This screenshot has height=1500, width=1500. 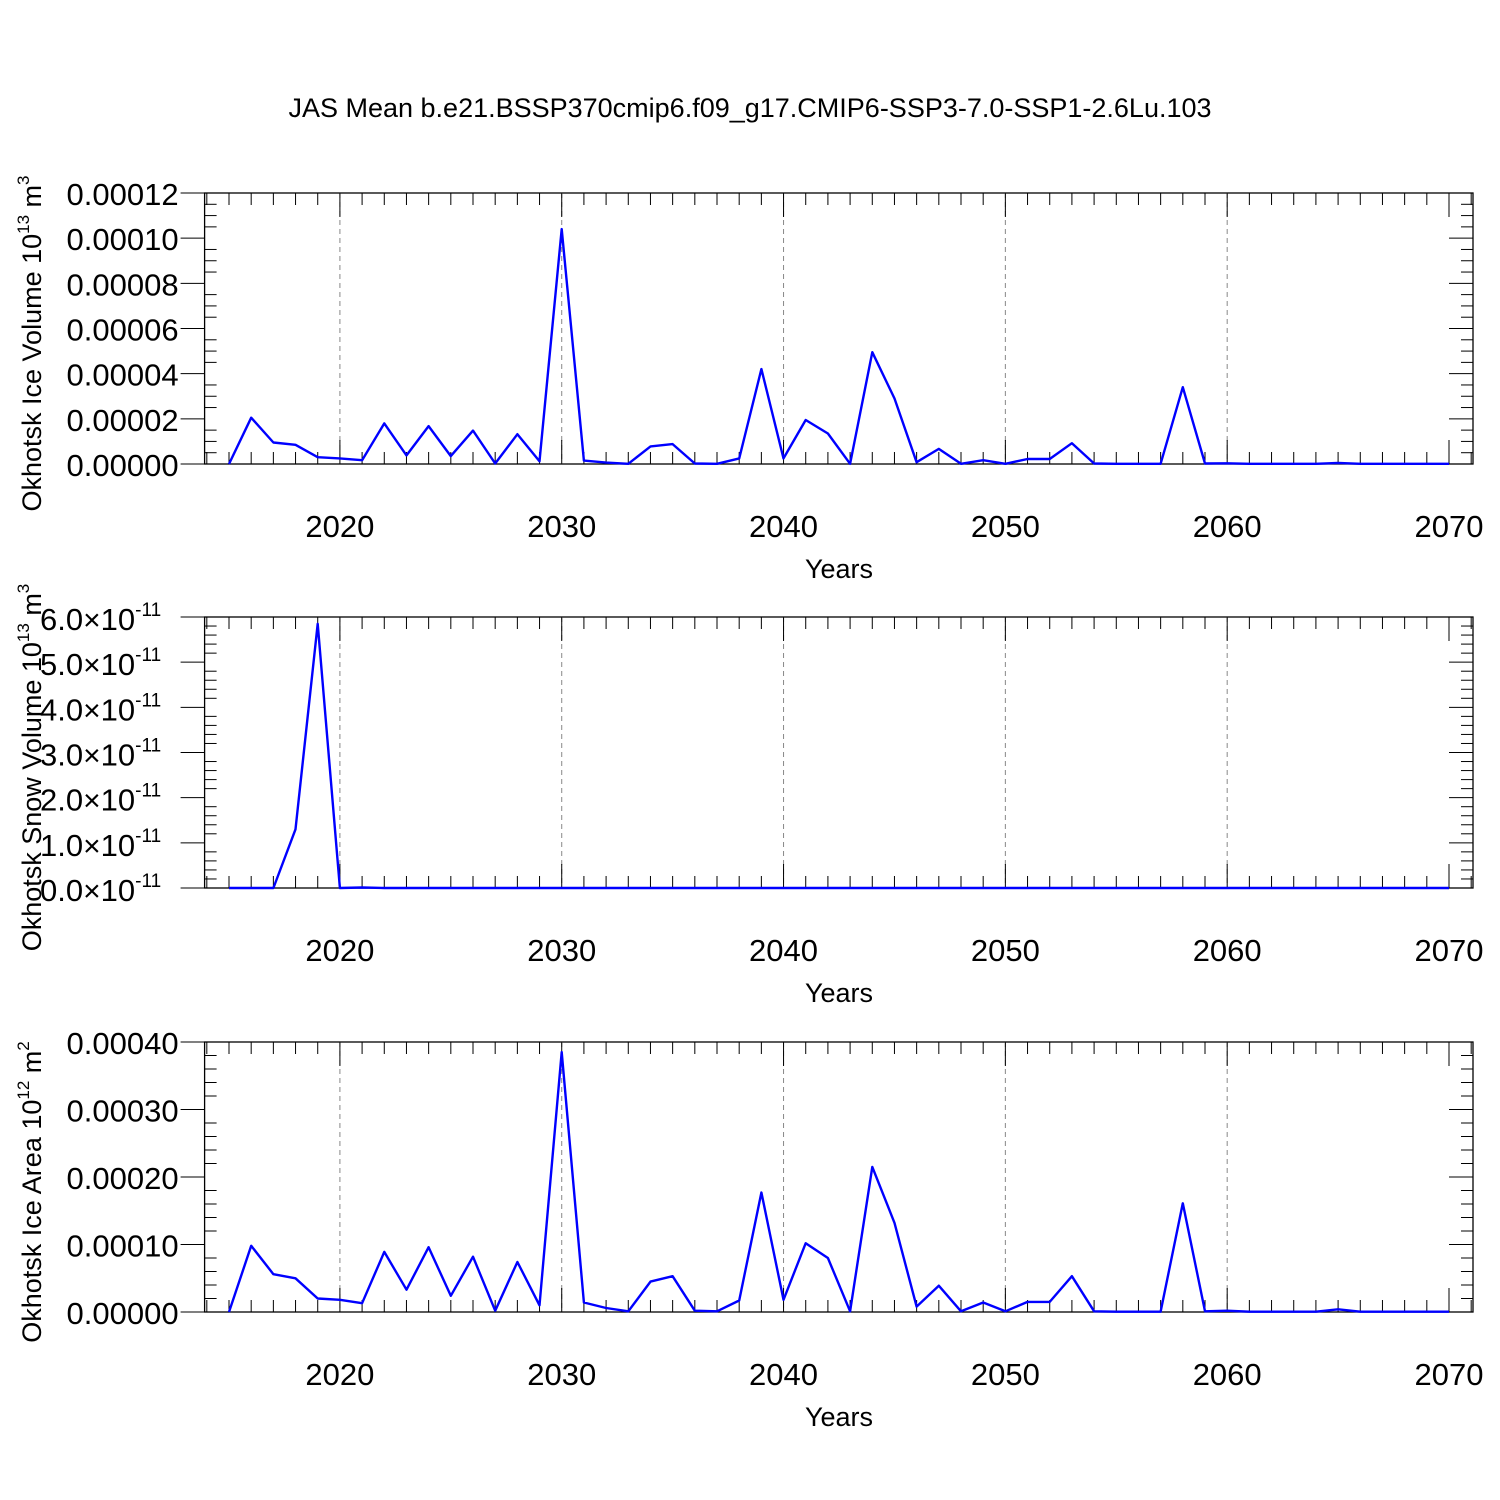 I want to click on y-tick-label: 0.00002, so click(x=123, y=420).